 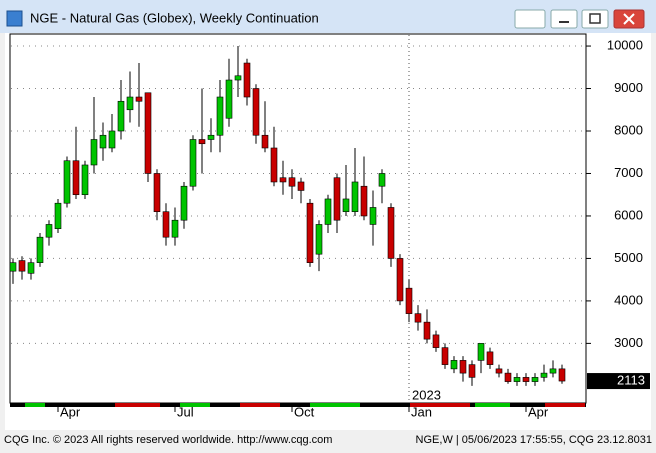 What do you see at coordinates (631, 379) in the screenshot?
I see `last-price-label: 2113` at bounding box center [631, 379].